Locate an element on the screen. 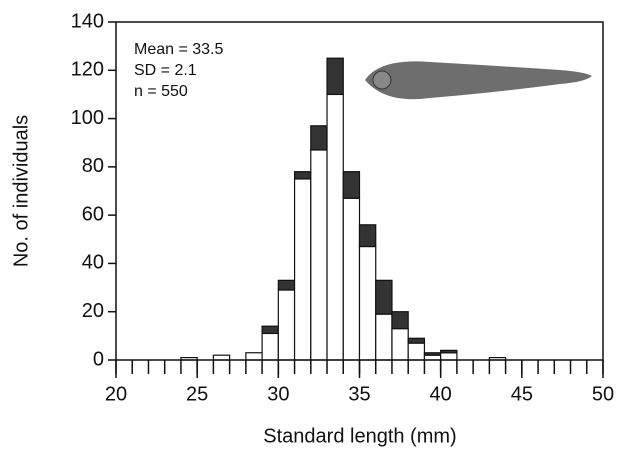  y-tick-label: 120 is located at coordinates (87, 70).